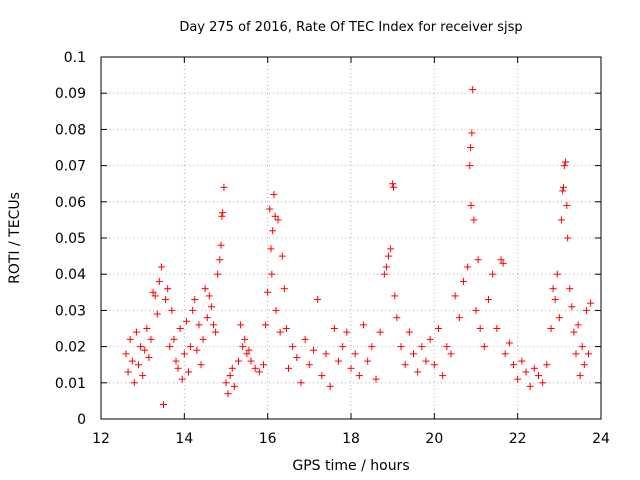  Describe the element at coordinates (351, 439) in the screenshot. I see `x-tick-label: 18` at that location.